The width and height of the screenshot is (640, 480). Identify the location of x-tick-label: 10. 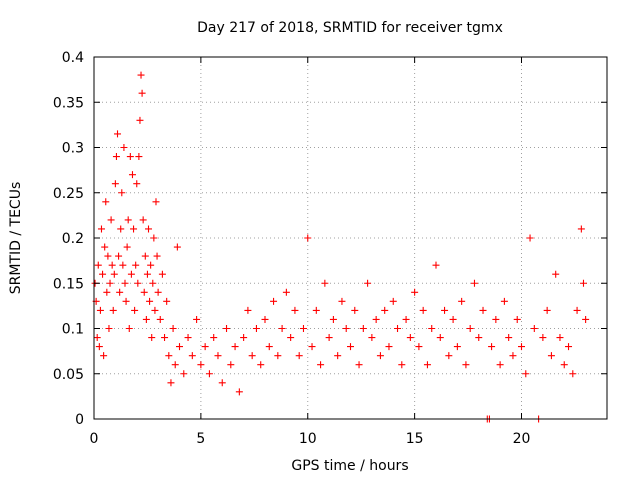
(308, 439).